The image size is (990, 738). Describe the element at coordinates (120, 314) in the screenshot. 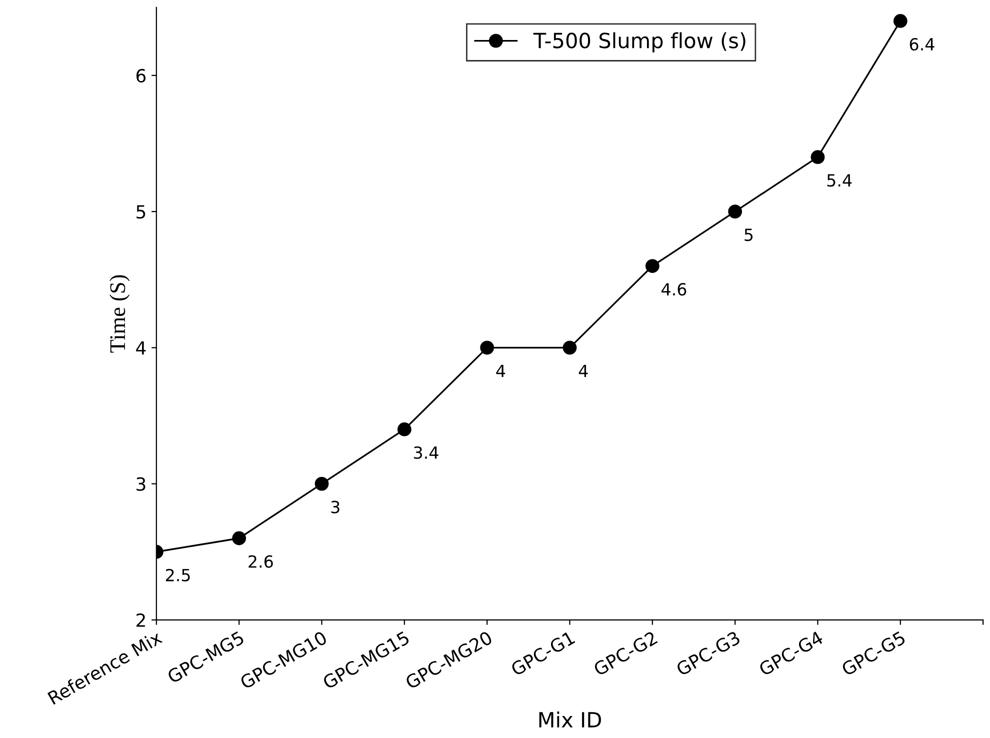

I see `y-axis-title: Time (S)` at that location.